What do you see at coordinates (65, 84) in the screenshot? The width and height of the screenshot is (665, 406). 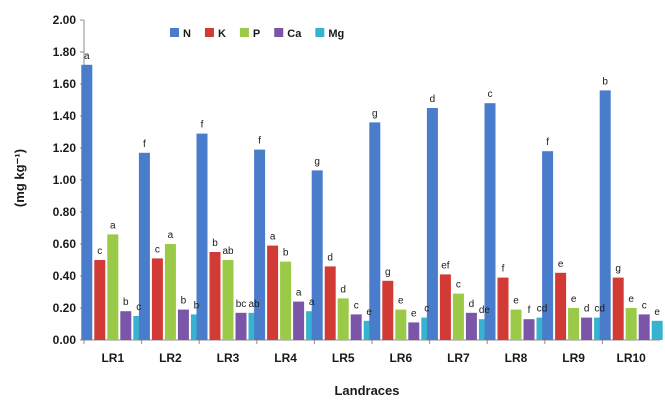 I see `y-tick-label: 1.60` at bounding box center [65, 84].